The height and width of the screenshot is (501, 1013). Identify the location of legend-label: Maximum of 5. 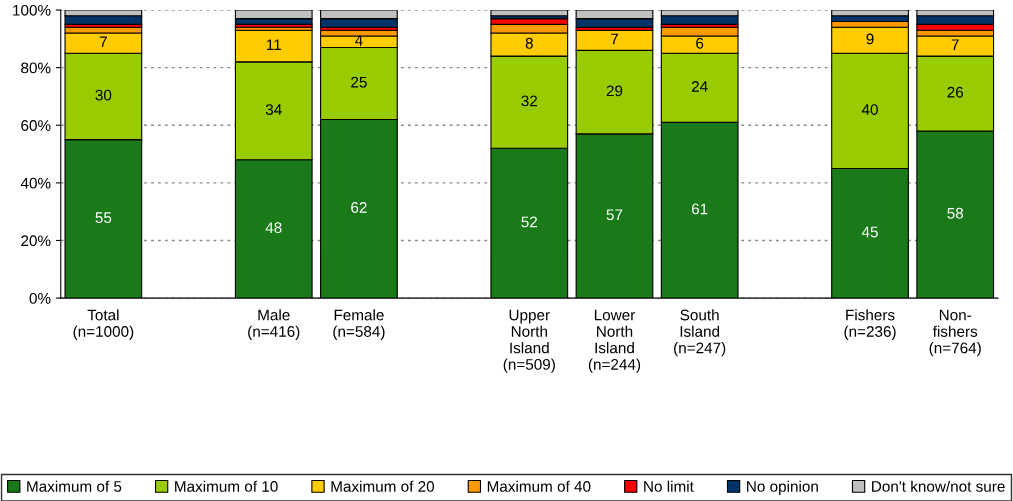
(74, 486).